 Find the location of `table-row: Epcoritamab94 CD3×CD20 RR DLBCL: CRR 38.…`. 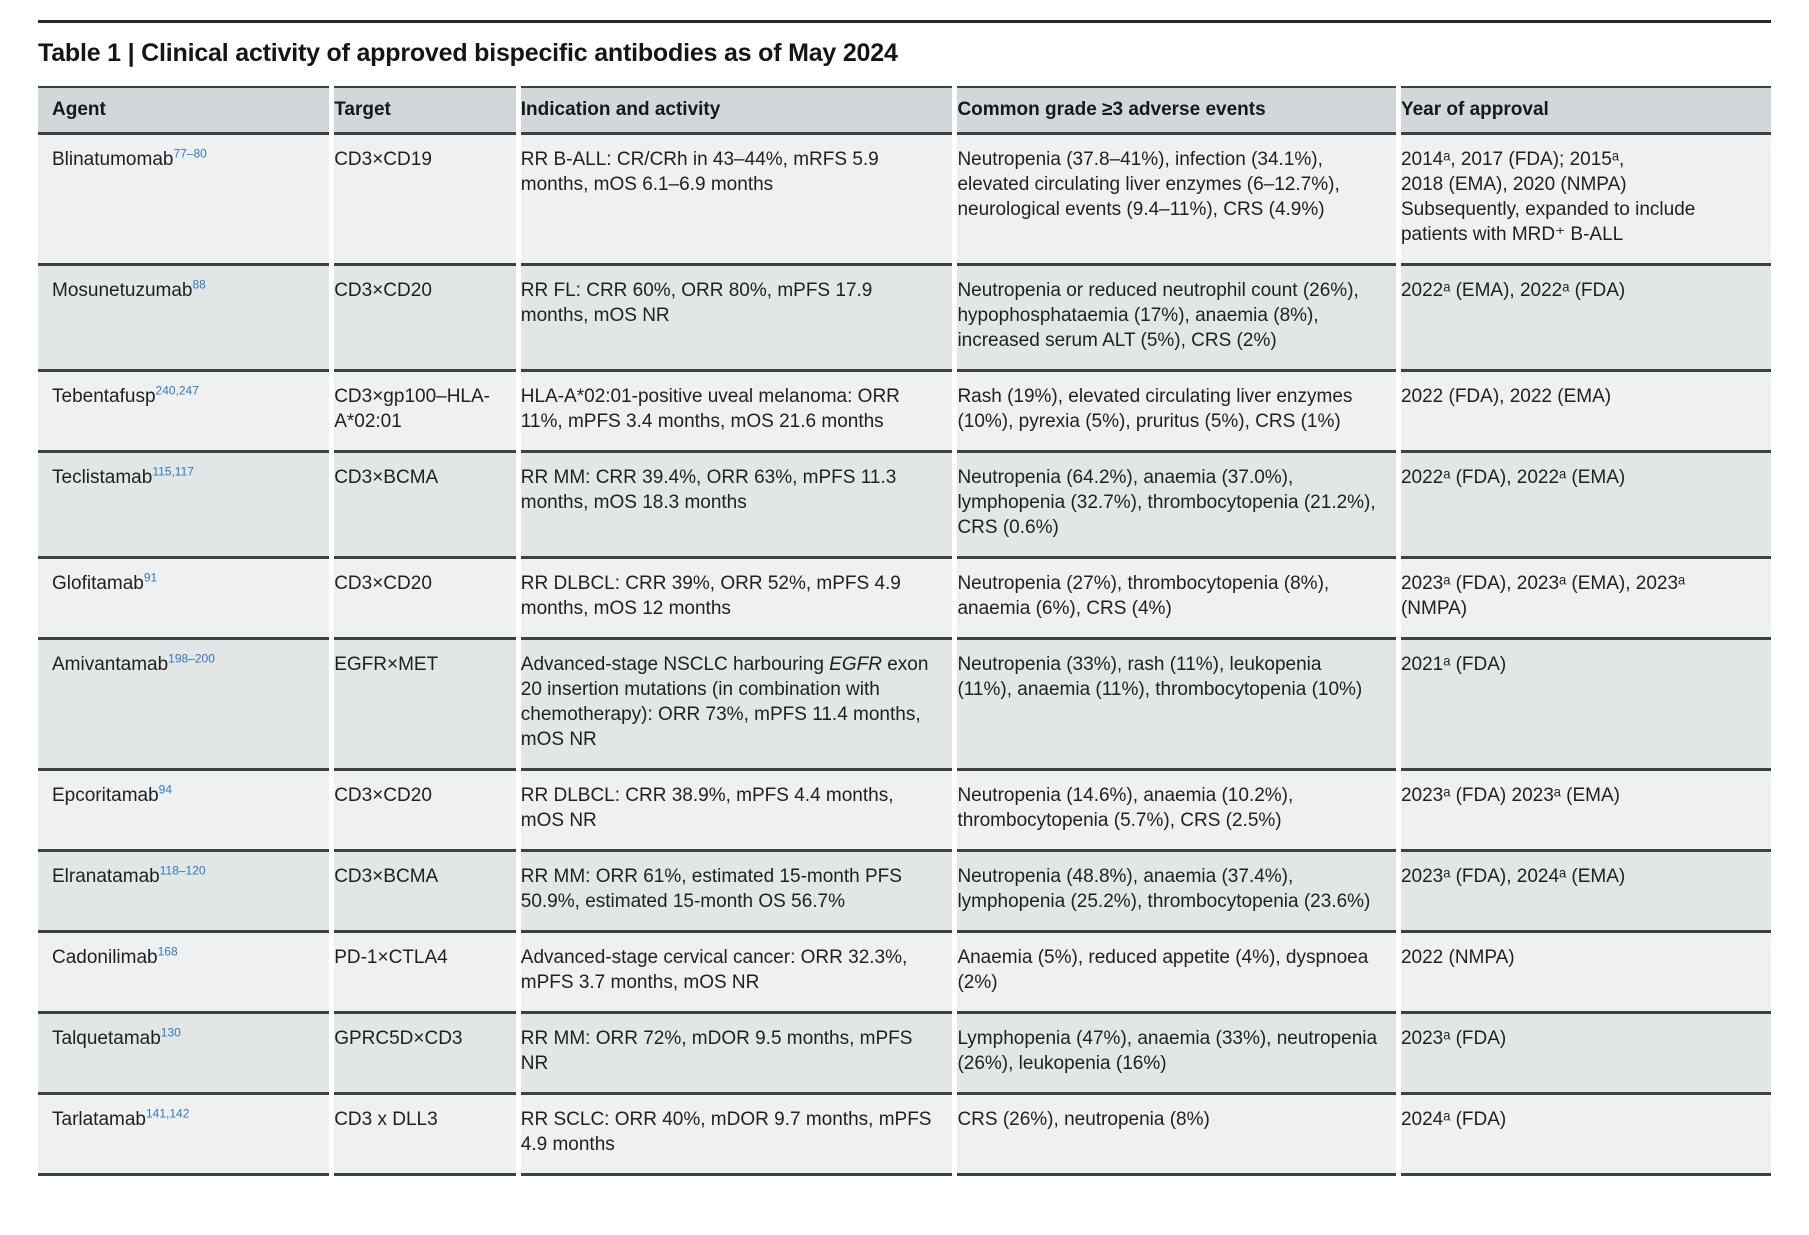

table-row: Epcoritamab94 CD3×CD20 RR DLBCL: CRR 38.… is located at coordinates (904, 811).